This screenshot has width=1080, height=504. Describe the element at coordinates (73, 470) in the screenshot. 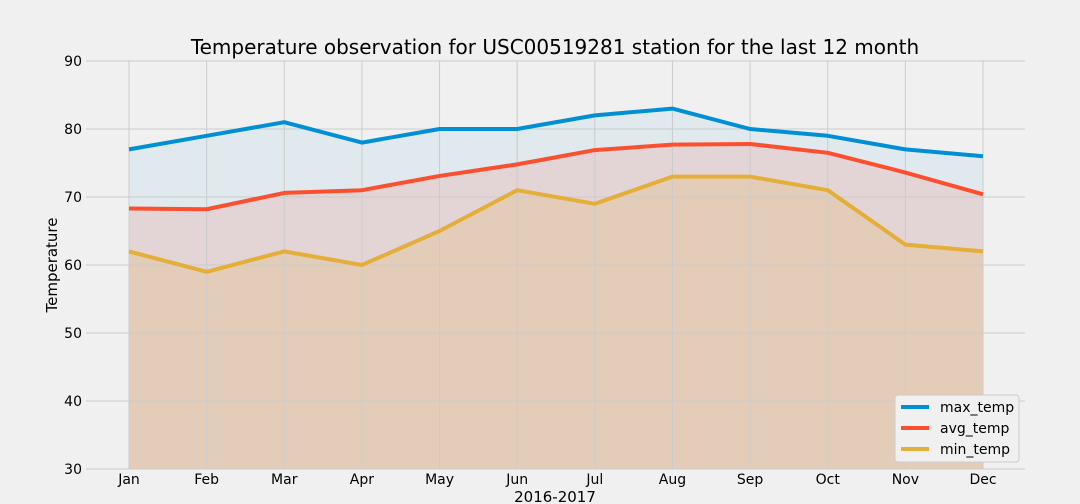

I see `y-tick-label: 30` at that location.